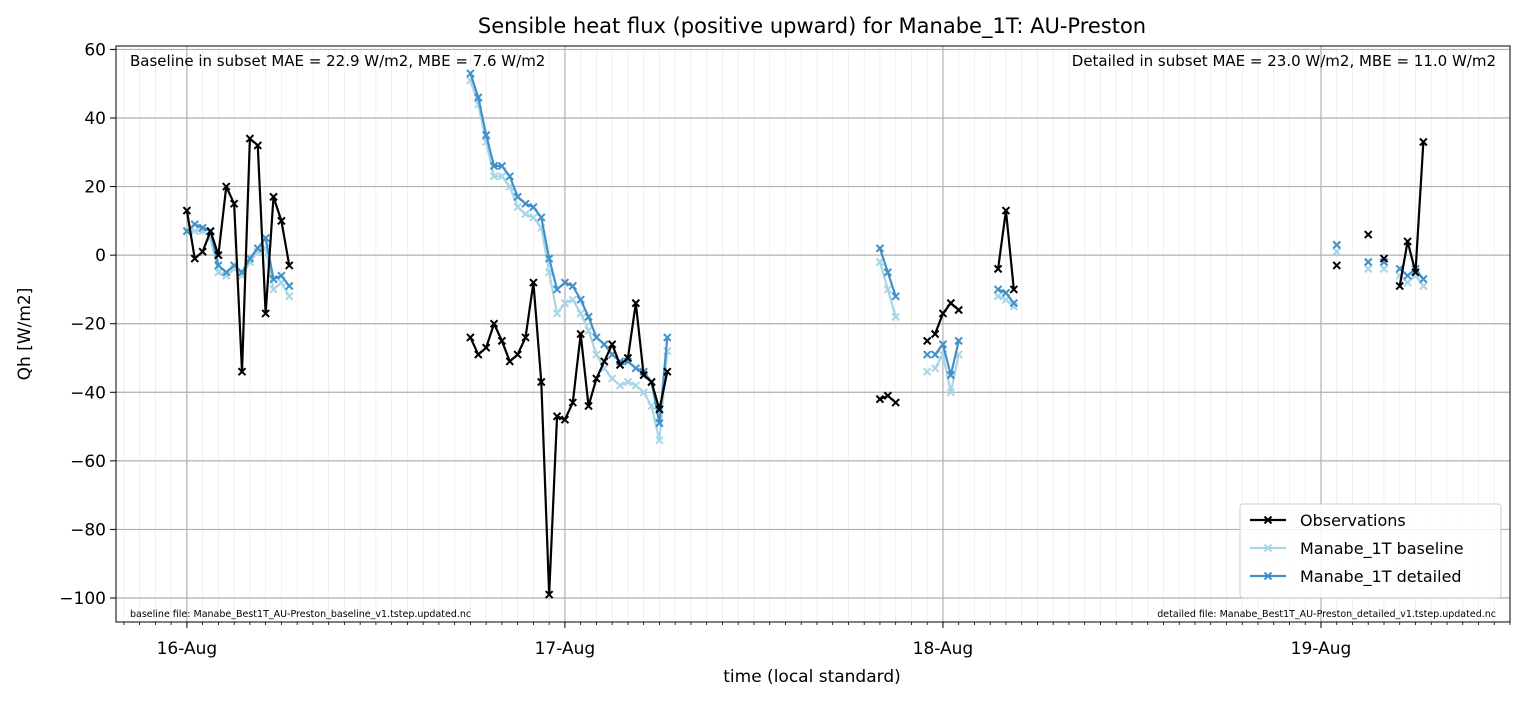 The height and width of the screenshot is (701, 1525). I want to click on x-tick-label: 17-Aug, so click(565, 649).